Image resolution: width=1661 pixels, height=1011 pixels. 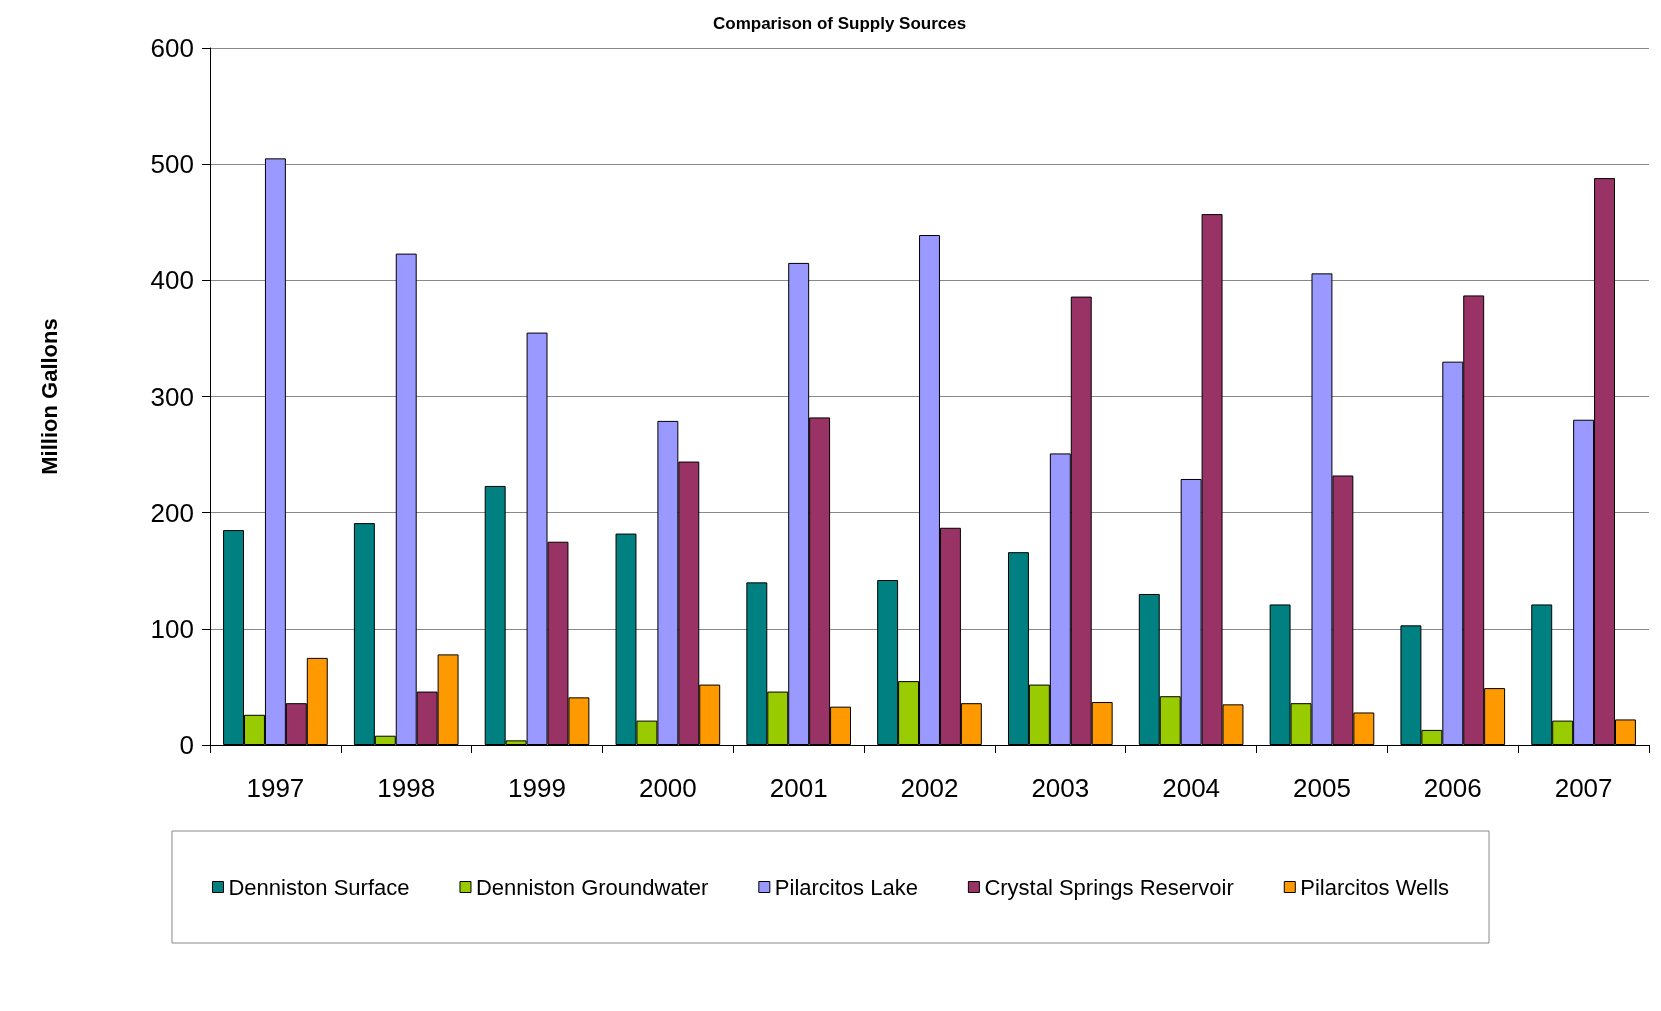 I want to click on x-tick-label: 2001, so click(x=798, y=788).